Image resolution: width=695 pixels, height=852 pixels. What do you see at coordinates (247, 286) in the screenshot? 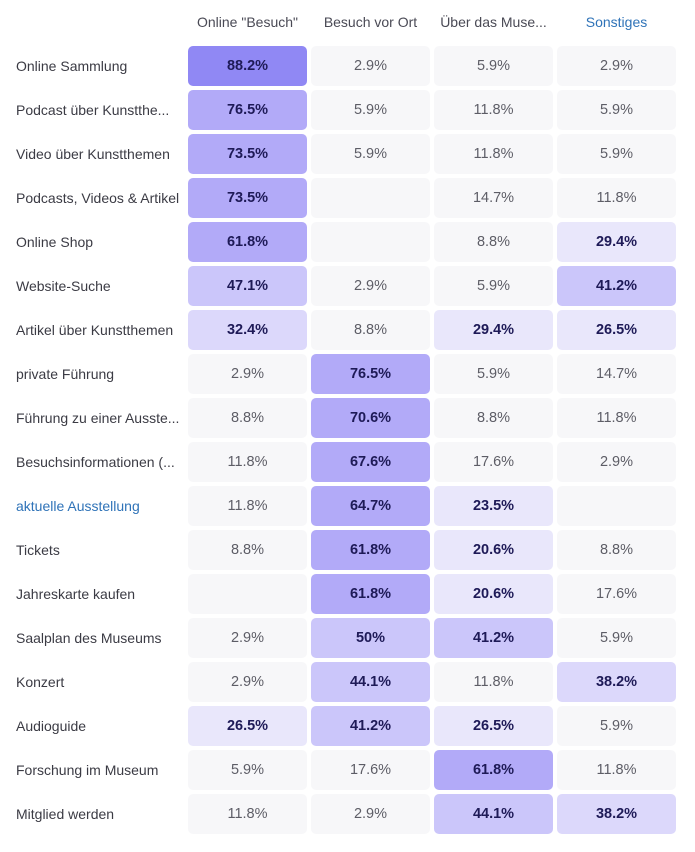
I see `heatmap-cell: 47.1%` at bounding box center [247, 286].